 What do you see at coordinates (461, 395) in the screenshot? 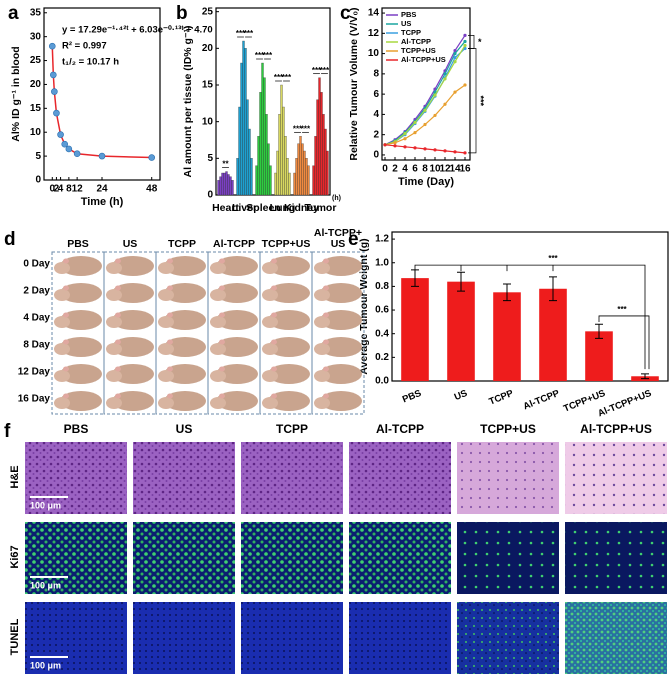
I see `x-tick-label: US` at bounding box center [461, 395].